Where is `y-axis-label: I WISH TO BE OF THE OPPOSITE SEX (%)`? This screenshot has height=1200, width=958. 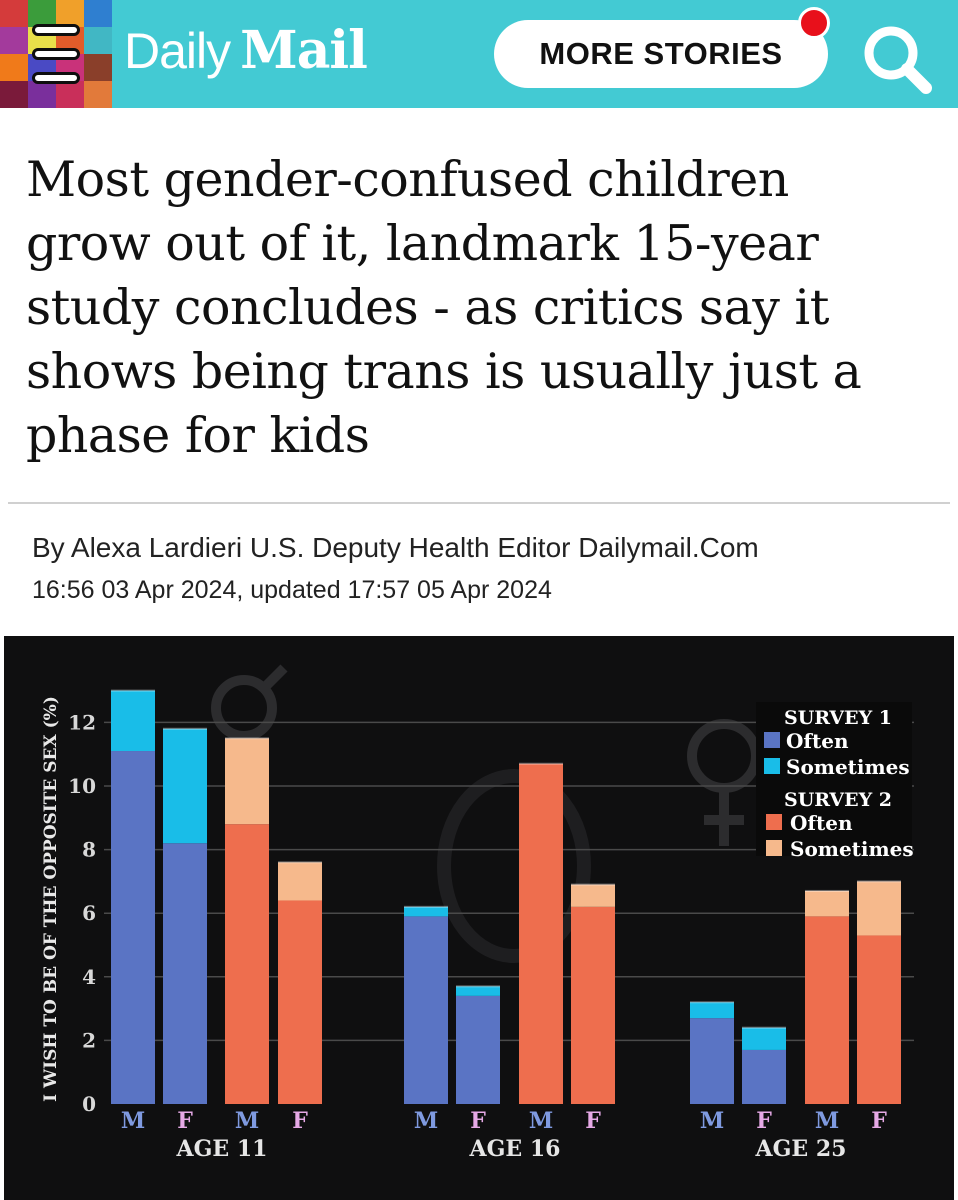
y-axis-label: I WISH TO BE OF THE OPPOSITE SEX (%) is located at coordinates (51, 899).